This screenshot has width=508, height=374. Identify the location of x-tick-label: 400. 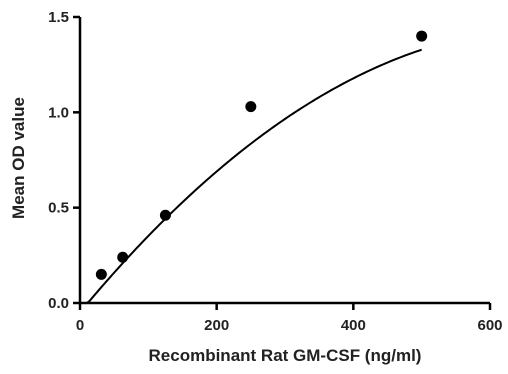
(353, 325).